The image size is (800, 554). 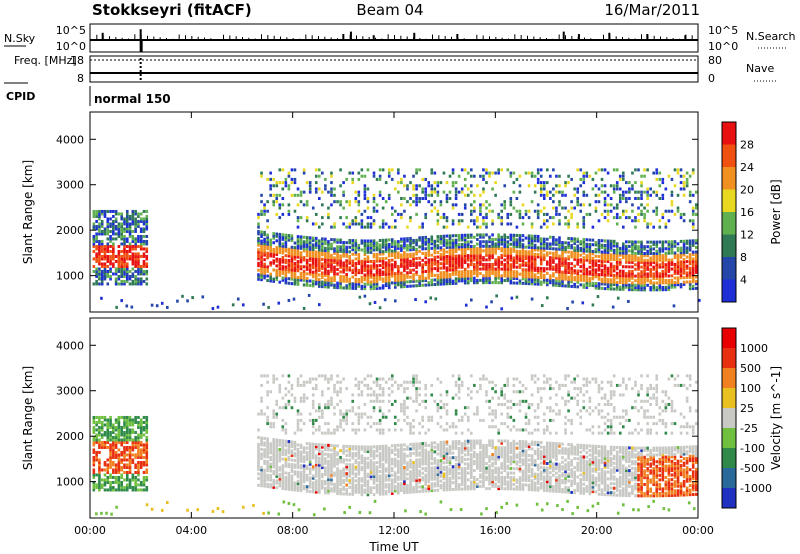 I want to click on power-colorbar-label: Power [dB], so click(x=776, y=211).